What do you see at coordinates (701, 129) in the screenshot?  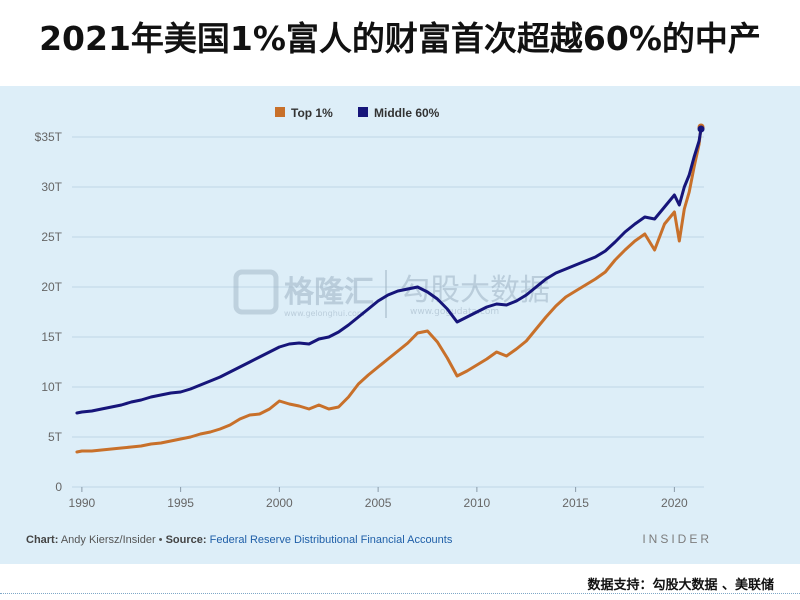 I see `series-endpoint-marker` at bounding box center [701, 129].